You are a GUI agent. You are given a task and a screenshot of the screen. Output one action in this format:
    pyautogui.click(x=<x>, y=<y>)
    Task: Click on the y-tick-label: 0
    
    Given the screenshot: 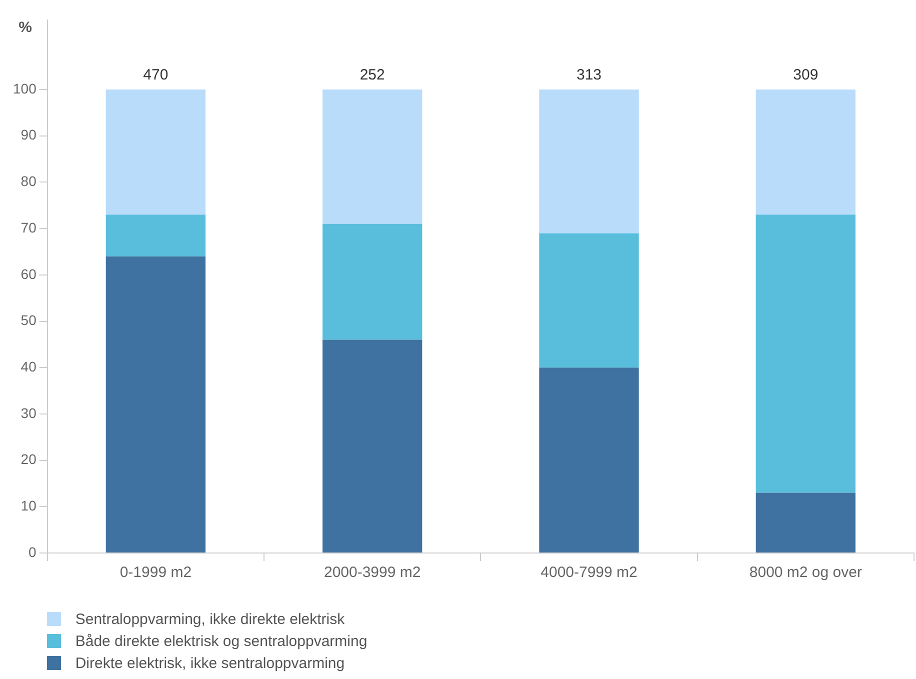 What is the action you would take?
    pyautogui.click(x=32, y=552)
    